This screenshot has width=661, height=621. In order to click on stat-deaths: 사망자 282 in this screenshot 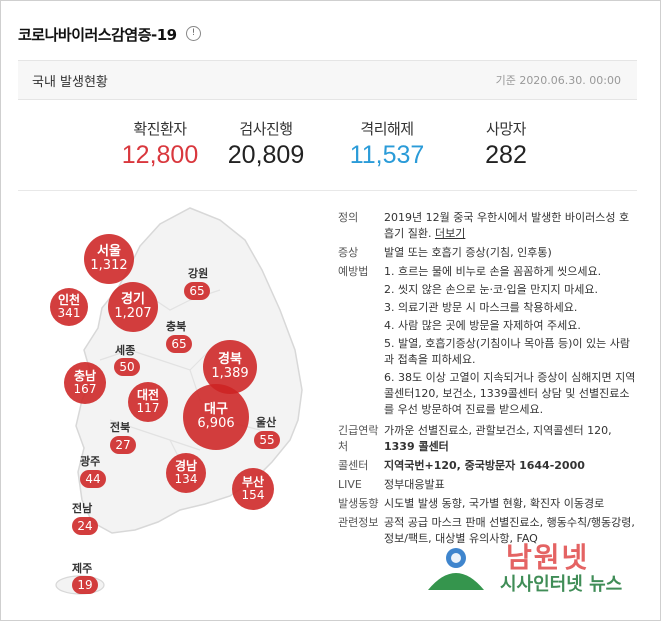, I will do `click(506, 144)`.